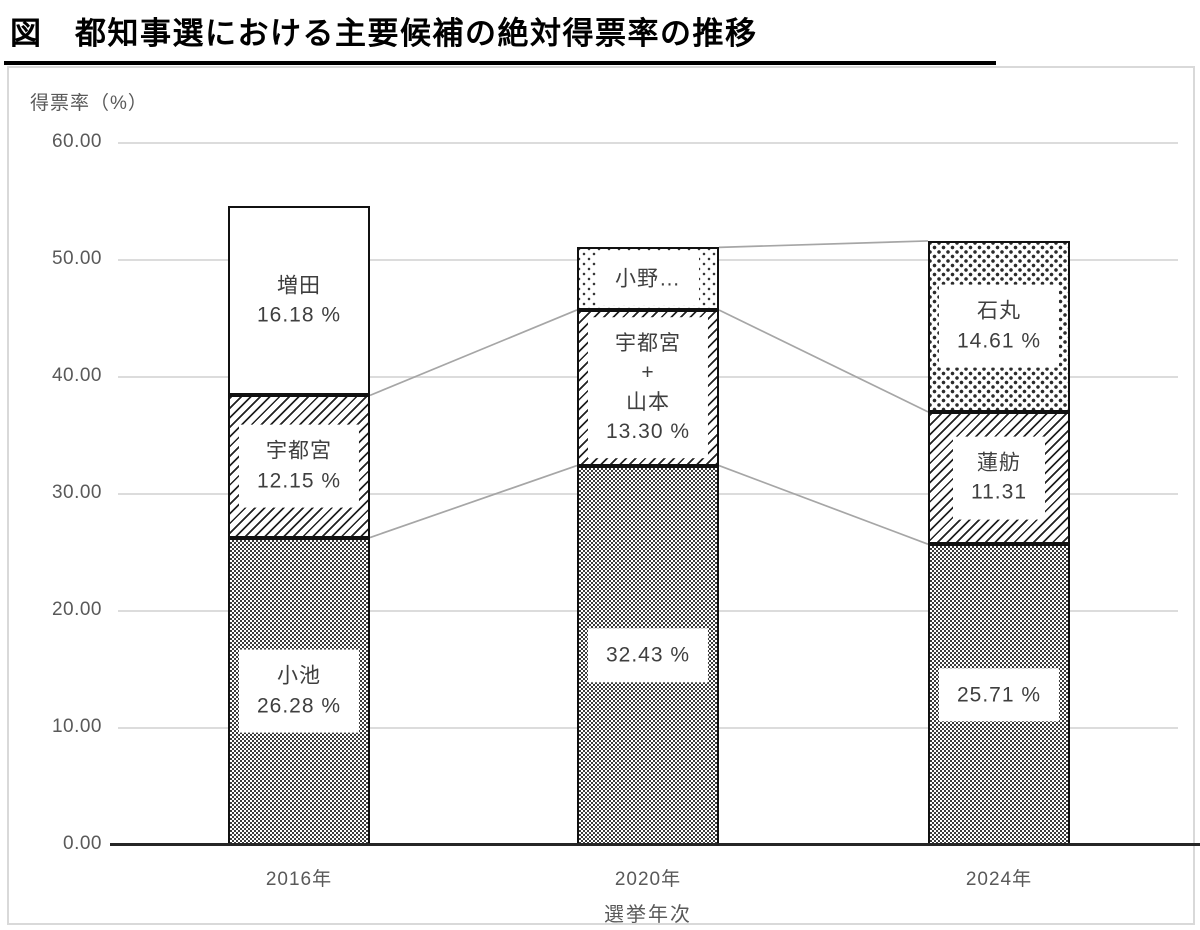 This screenshot has width=1200, height=930. What do you see at coordinates (299, 286) in the screenshot?
I see `segment-label-line: 増田` at bounding box center [299, 286].